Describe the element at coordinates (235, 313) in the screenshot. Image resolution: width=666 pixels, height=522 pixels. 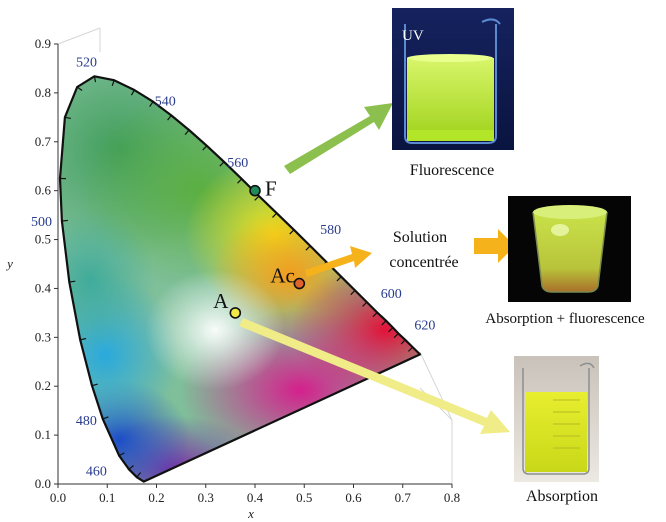
I see `point-a` at that location.